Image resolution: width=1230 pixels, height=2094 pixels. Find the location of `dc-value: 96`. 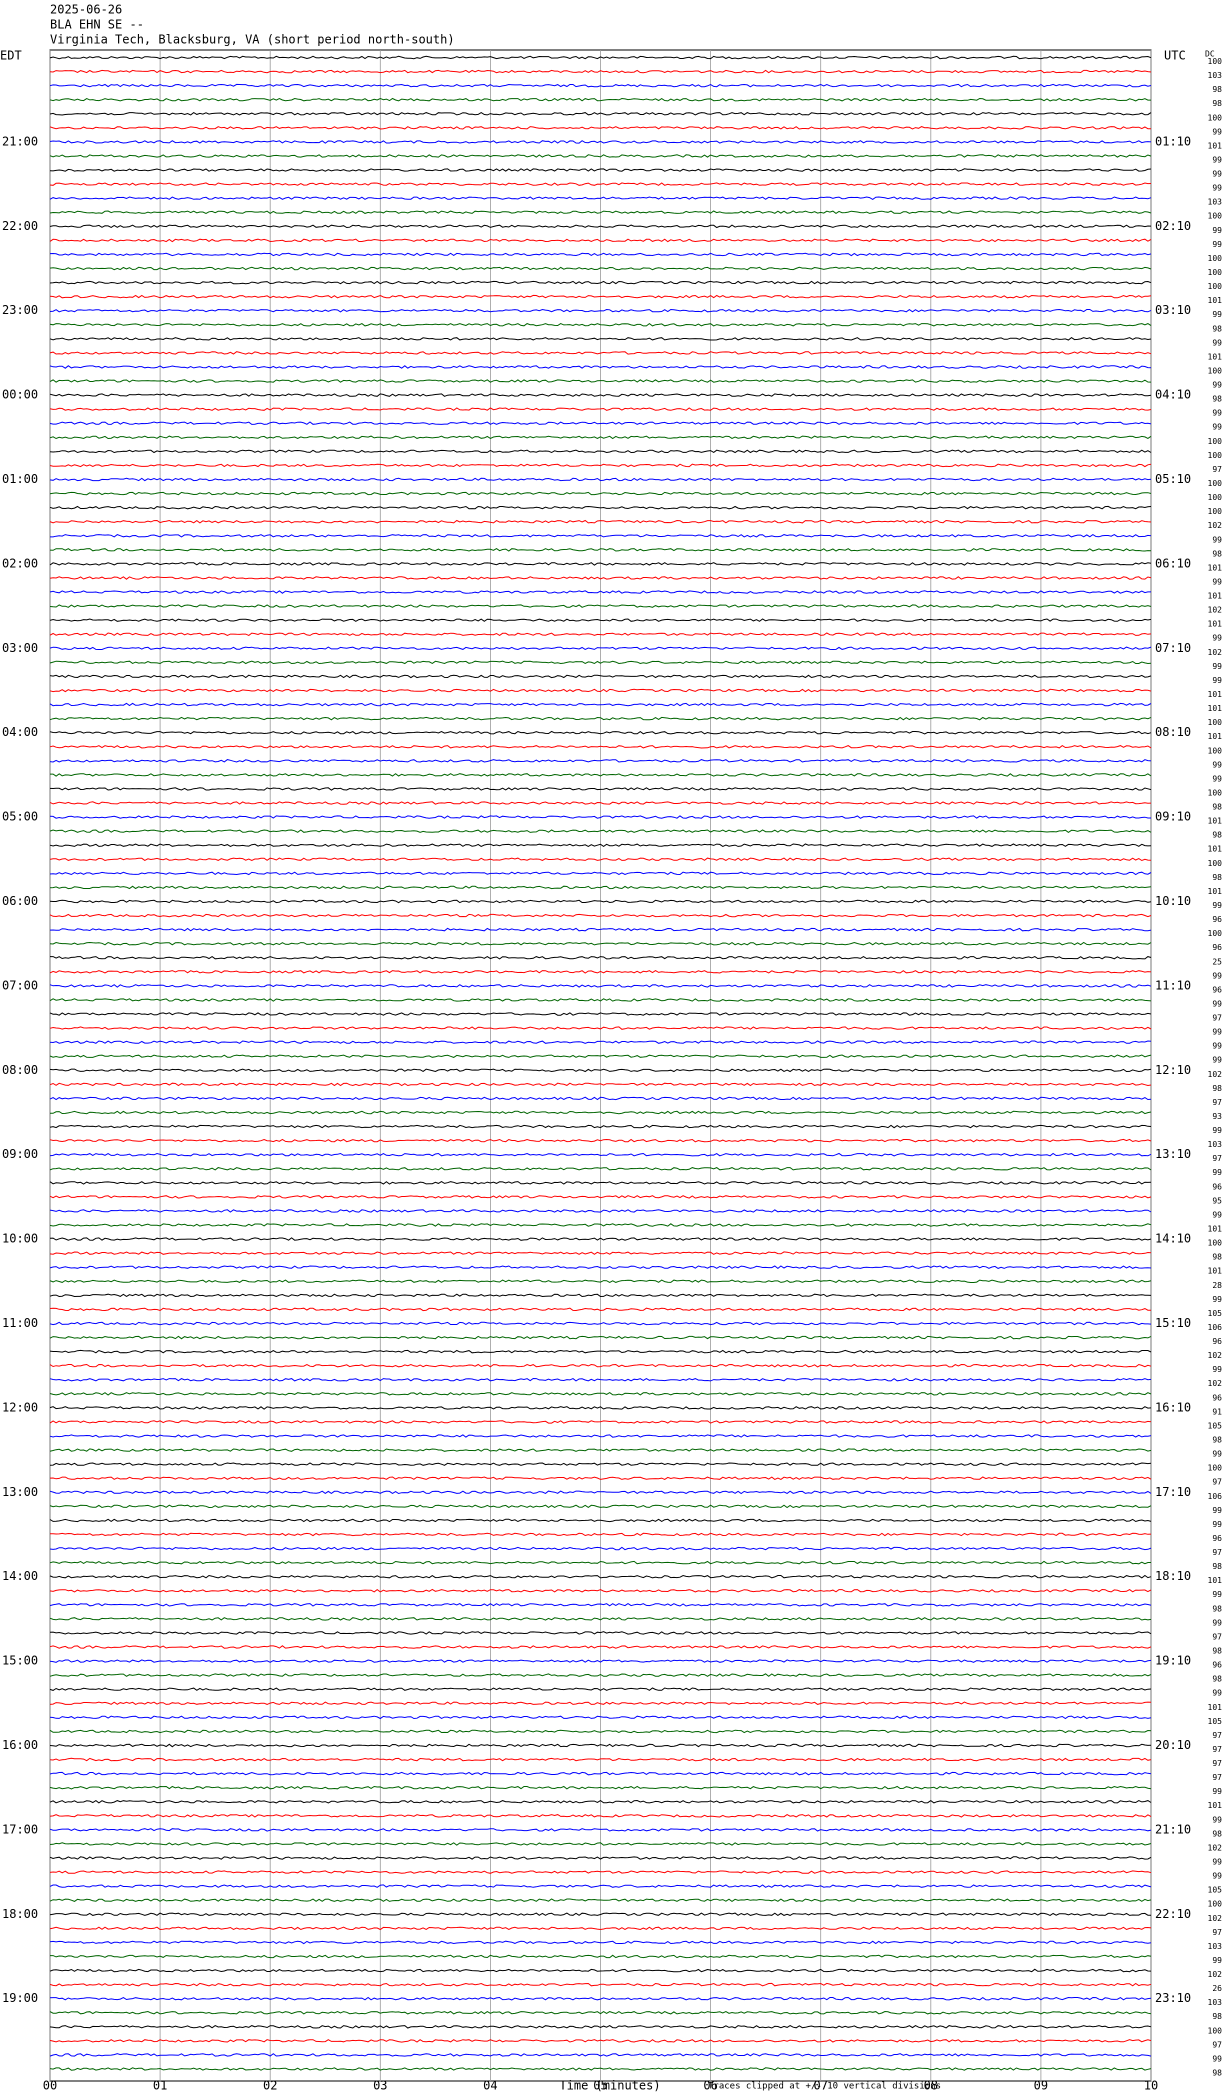

dc-value: 96 is located at coordinates (1217, 947).